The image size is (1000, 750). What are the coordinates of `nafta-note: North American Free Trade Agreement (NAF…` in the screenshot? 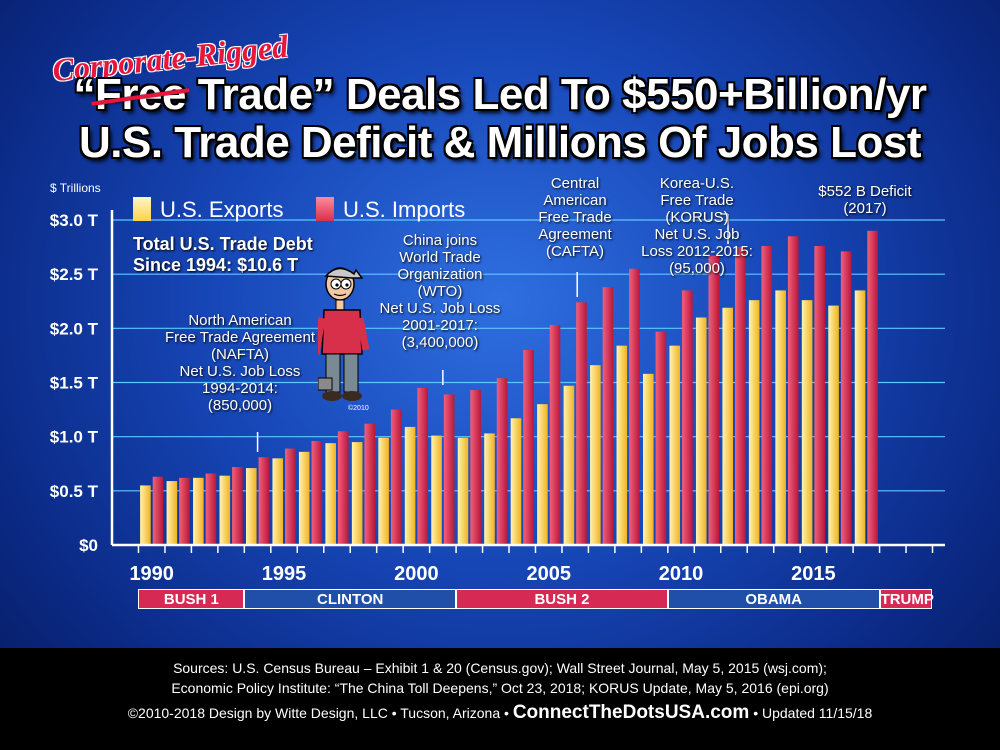 It's located at (240, 363).